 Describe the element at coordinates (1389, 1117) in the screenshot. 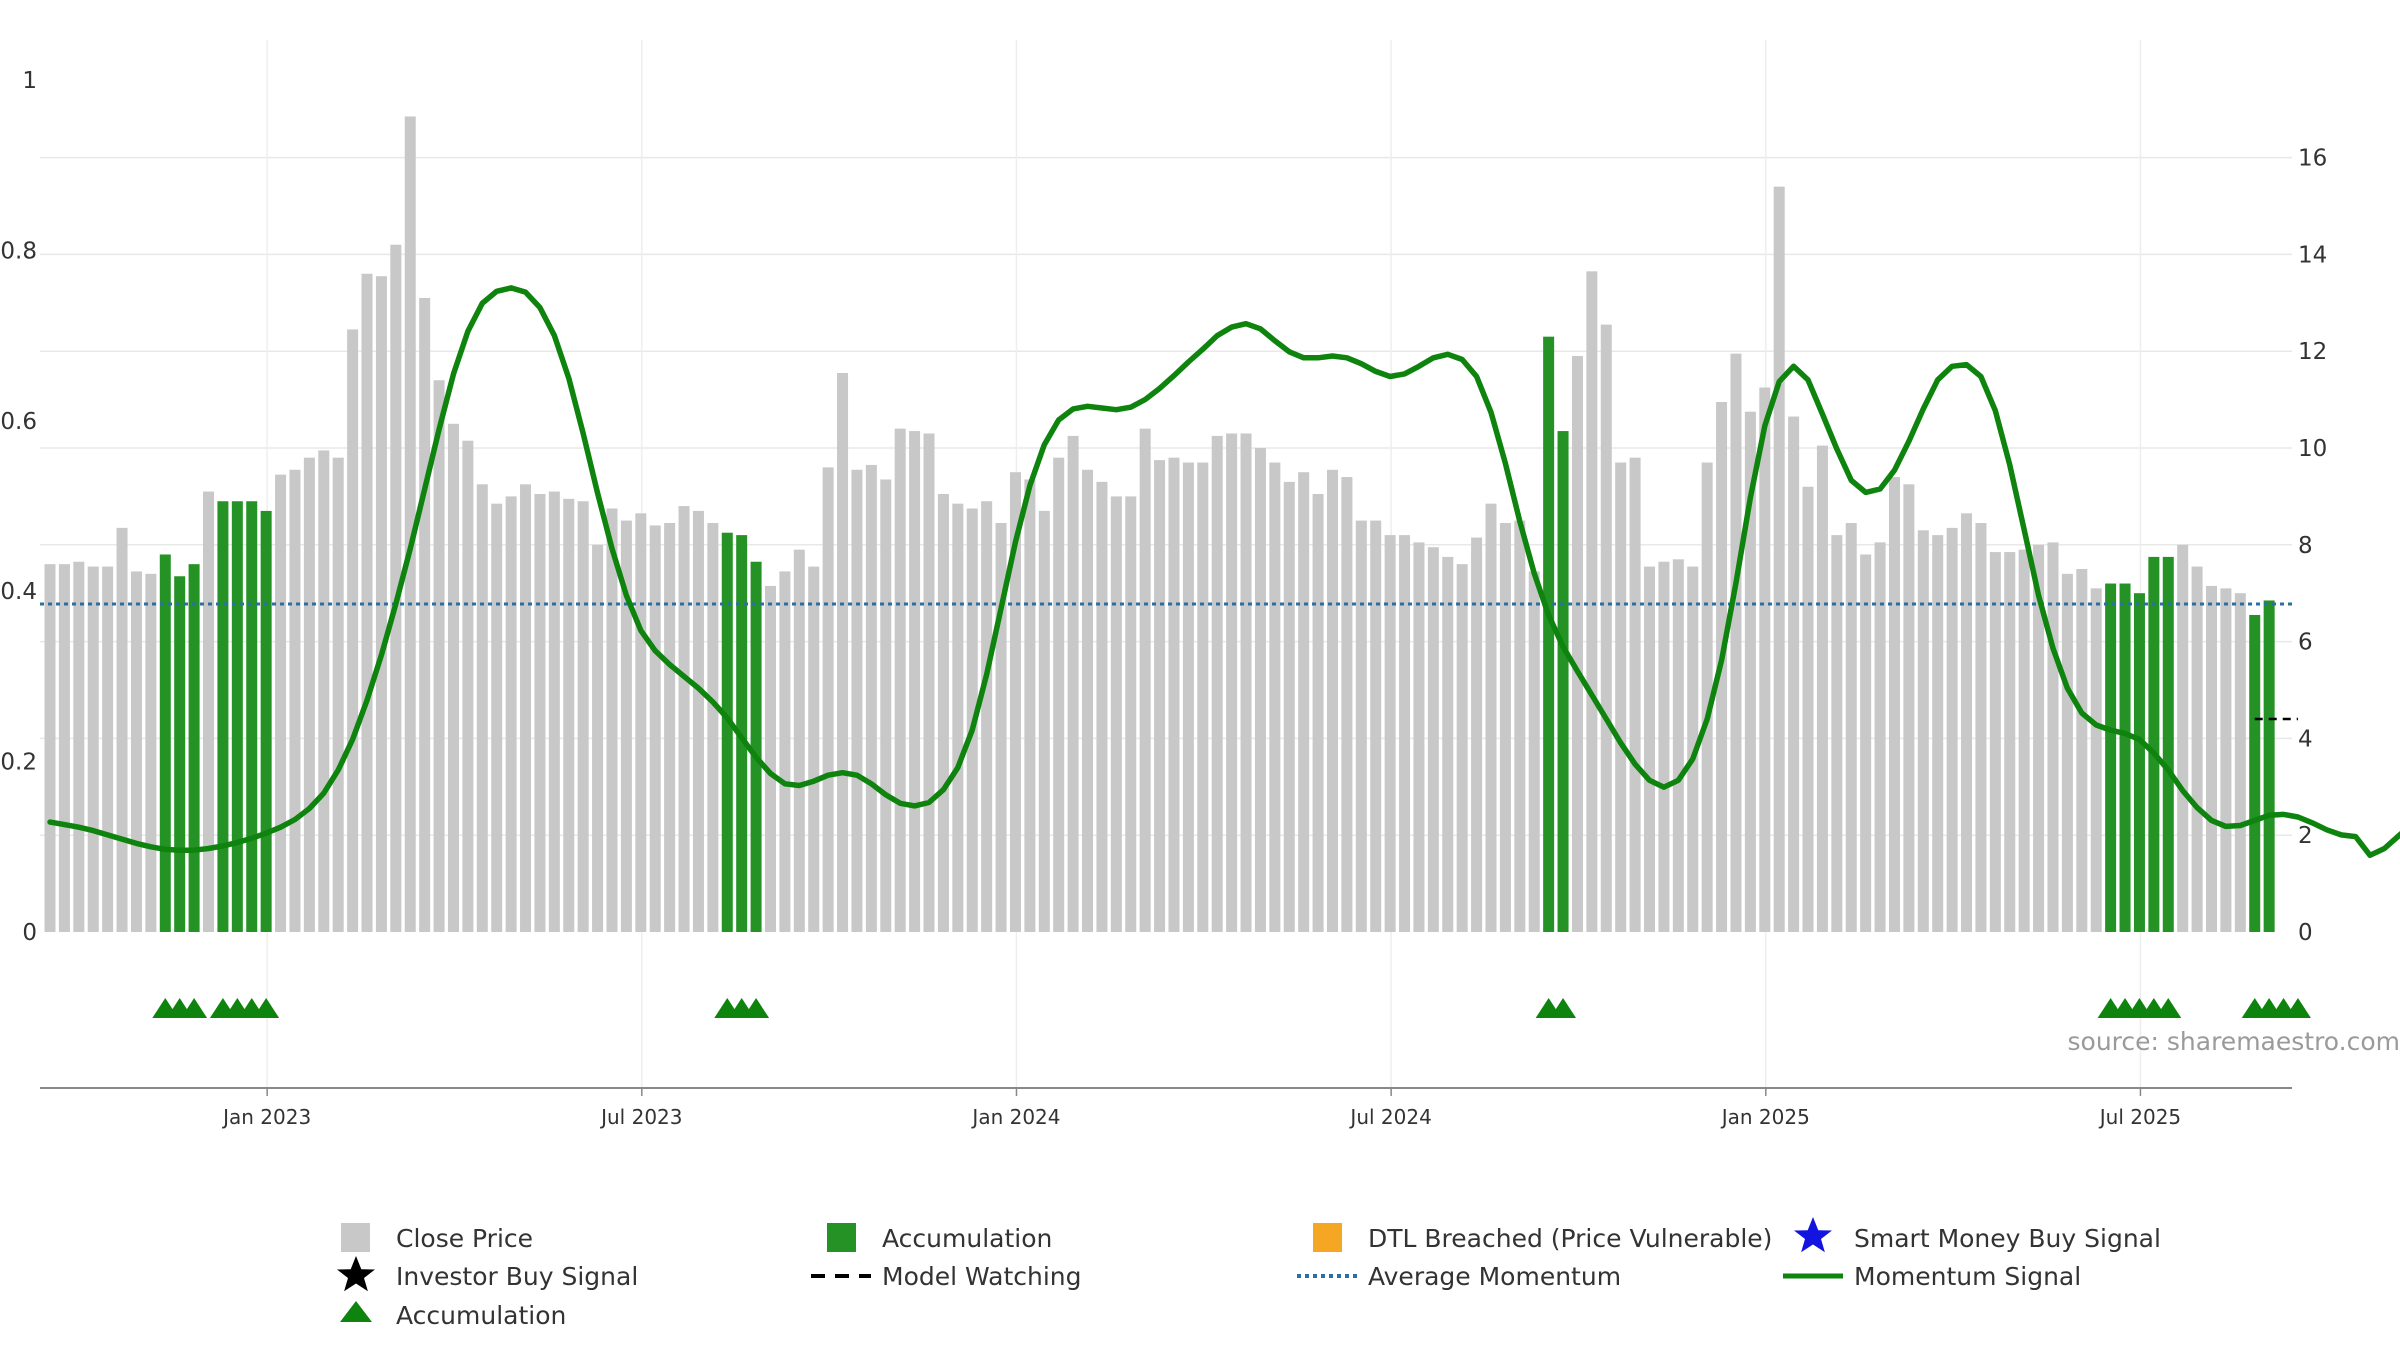

I see `x-axis-tick-label: Jul 2024` at that location.